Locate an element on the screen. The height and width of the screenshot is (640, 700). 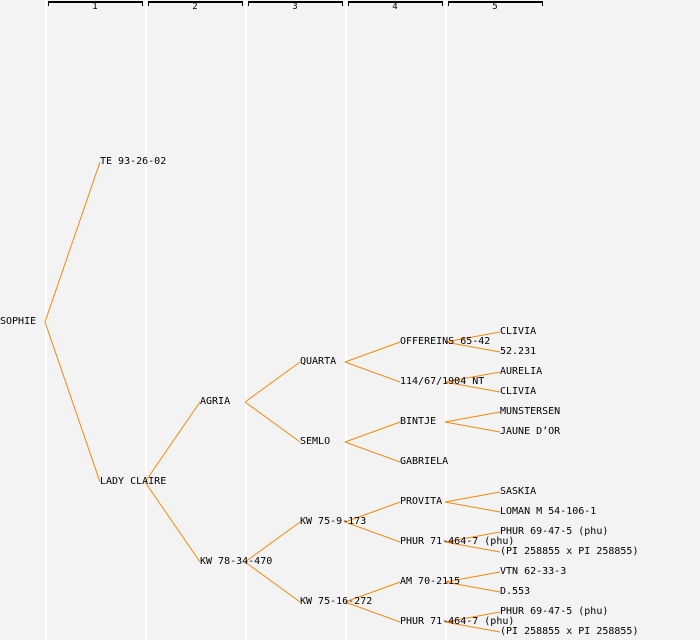
pedigree-node-gen0: SOPHIE is located at coordinates (18, 321).